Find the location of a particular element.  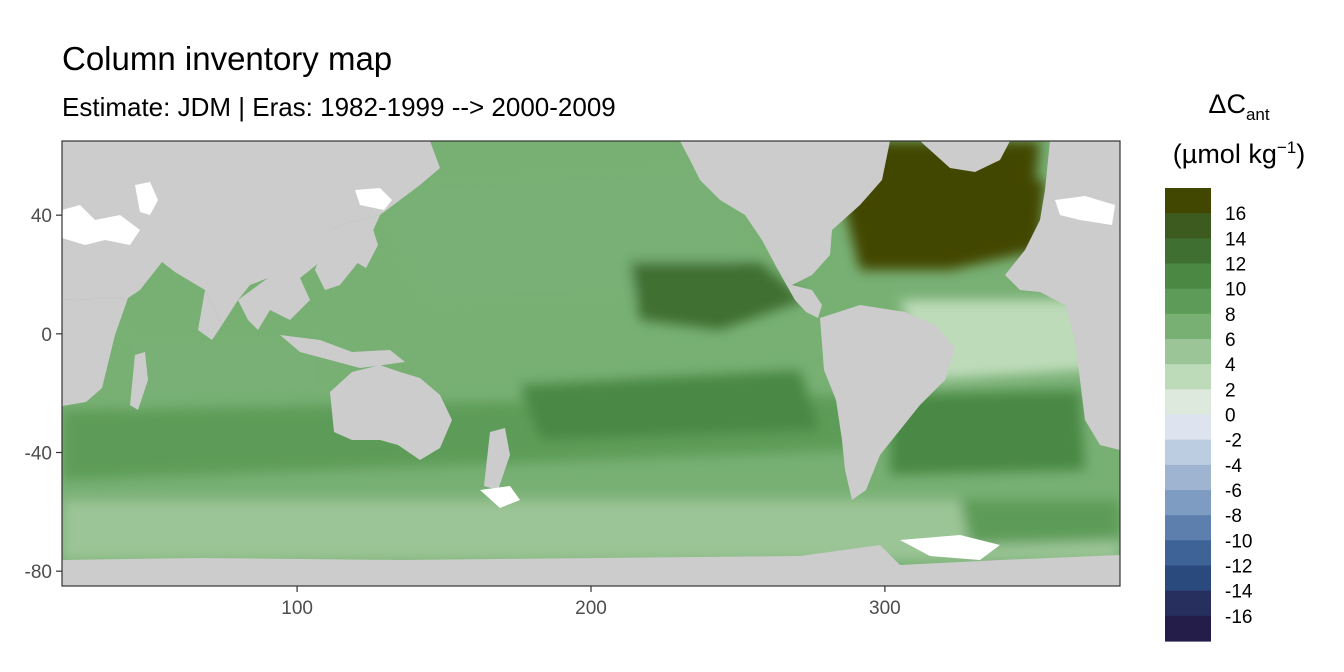

x-tick-label-0: 100 is located at coordinates (297, 608).